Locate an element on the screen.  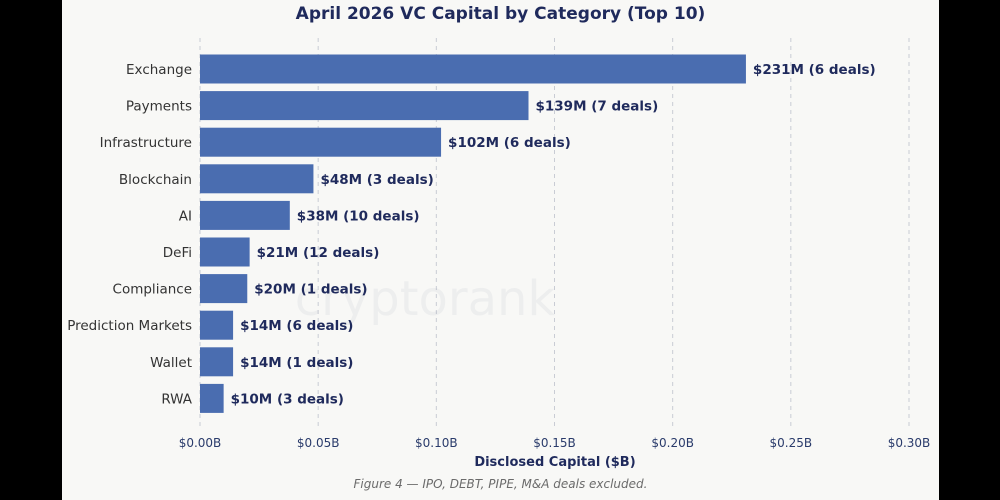
data-label: $231M (6 deals) is located at coordinates (814, 70).